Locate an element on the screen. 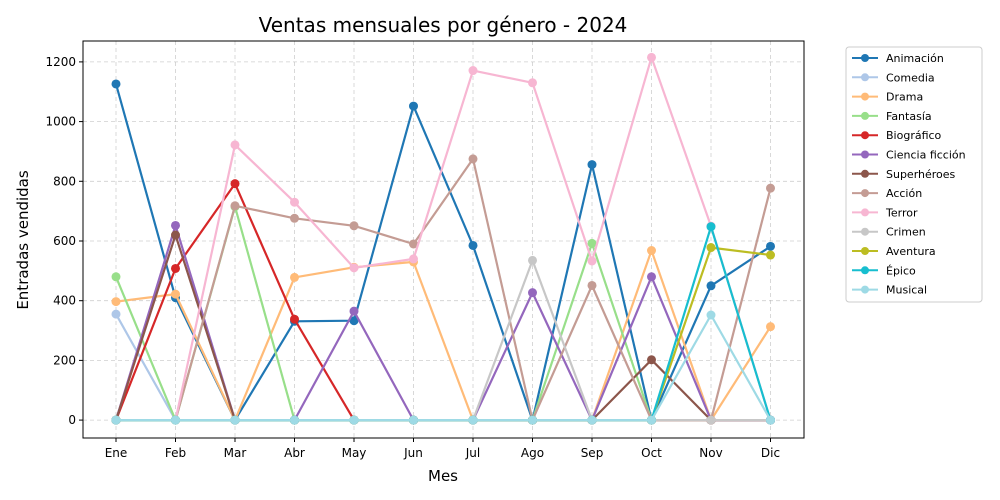 The width and height of the screenshot is (1000, 500). legend-label: Drama is located at coordinates (904, 97).